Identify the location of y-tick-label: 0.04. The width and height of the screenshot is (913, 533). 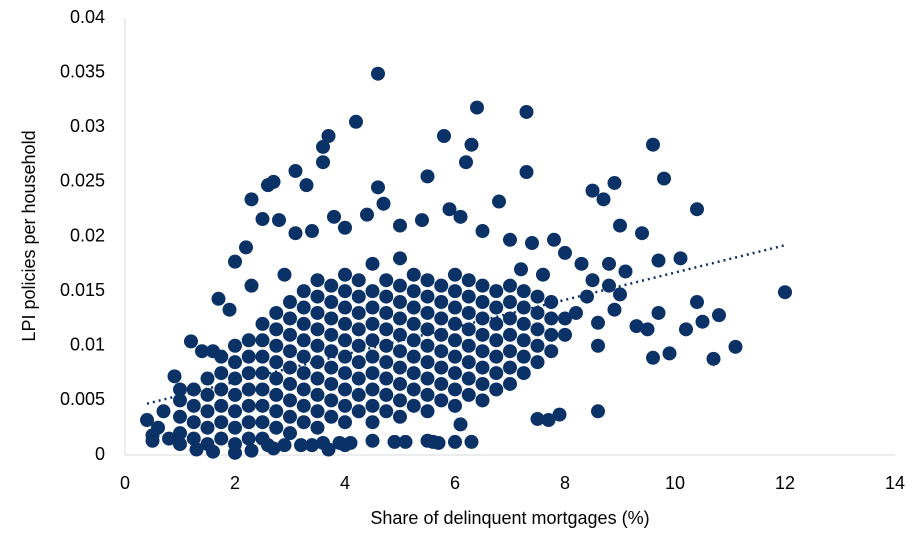
(87, 17).